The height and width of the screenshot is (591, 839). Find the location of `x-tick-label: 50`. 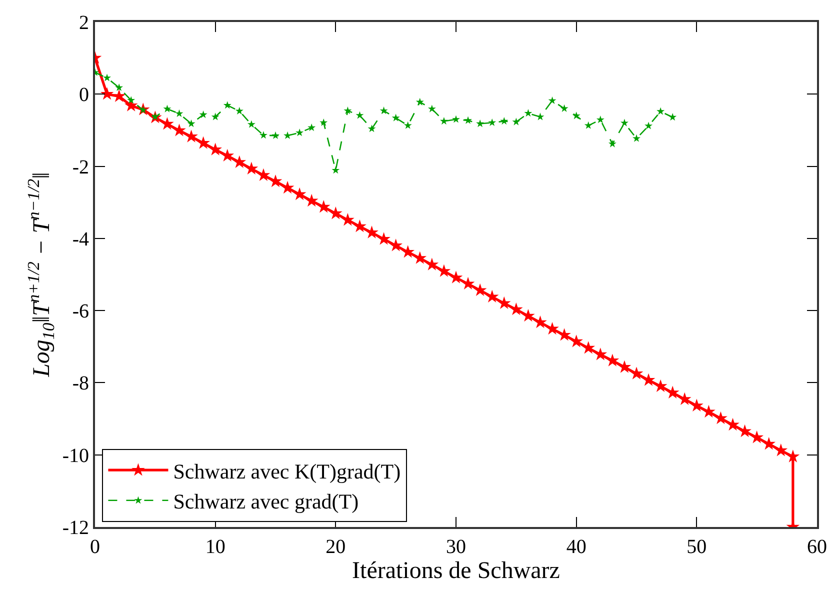

x-tick-label: 50 is located at coordinates (696, 547).